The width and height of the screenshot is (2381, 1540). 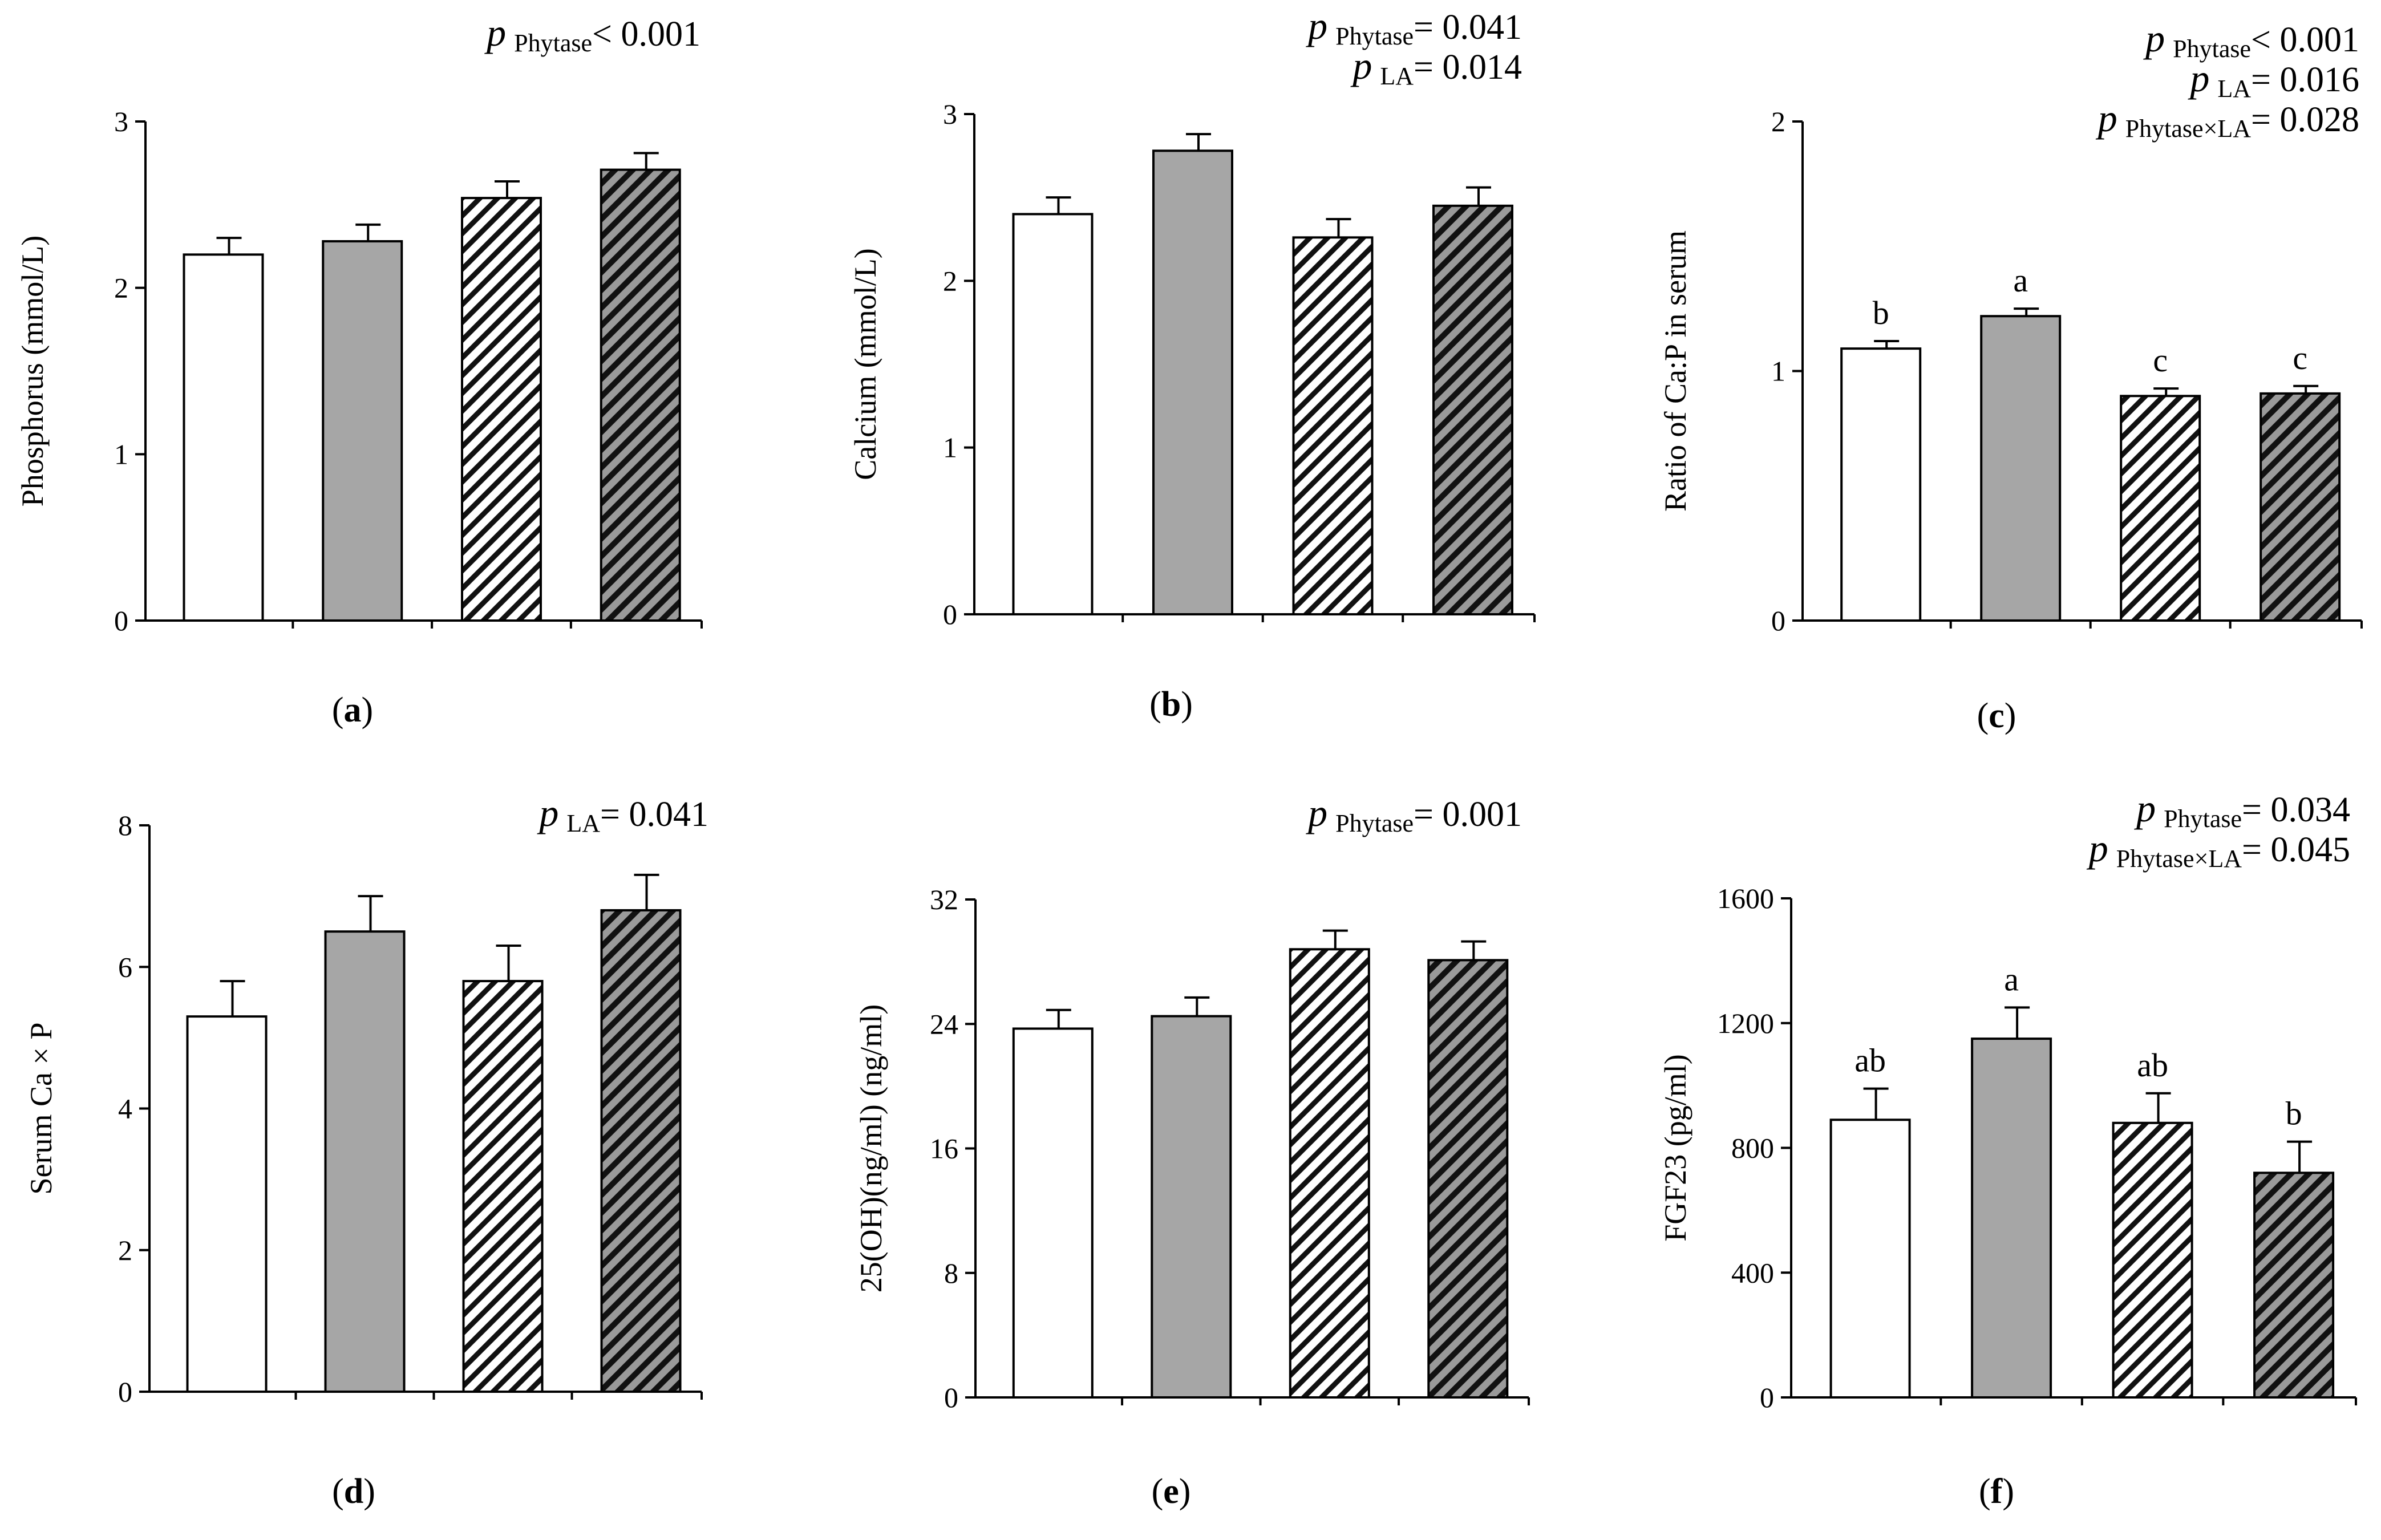 What do you see at coordinates (871, 1148) in the screenshot?
I see `y-axis-title: 25(OH)(ng/ml) (ng/ml)` at bounding box center [871, 1148].